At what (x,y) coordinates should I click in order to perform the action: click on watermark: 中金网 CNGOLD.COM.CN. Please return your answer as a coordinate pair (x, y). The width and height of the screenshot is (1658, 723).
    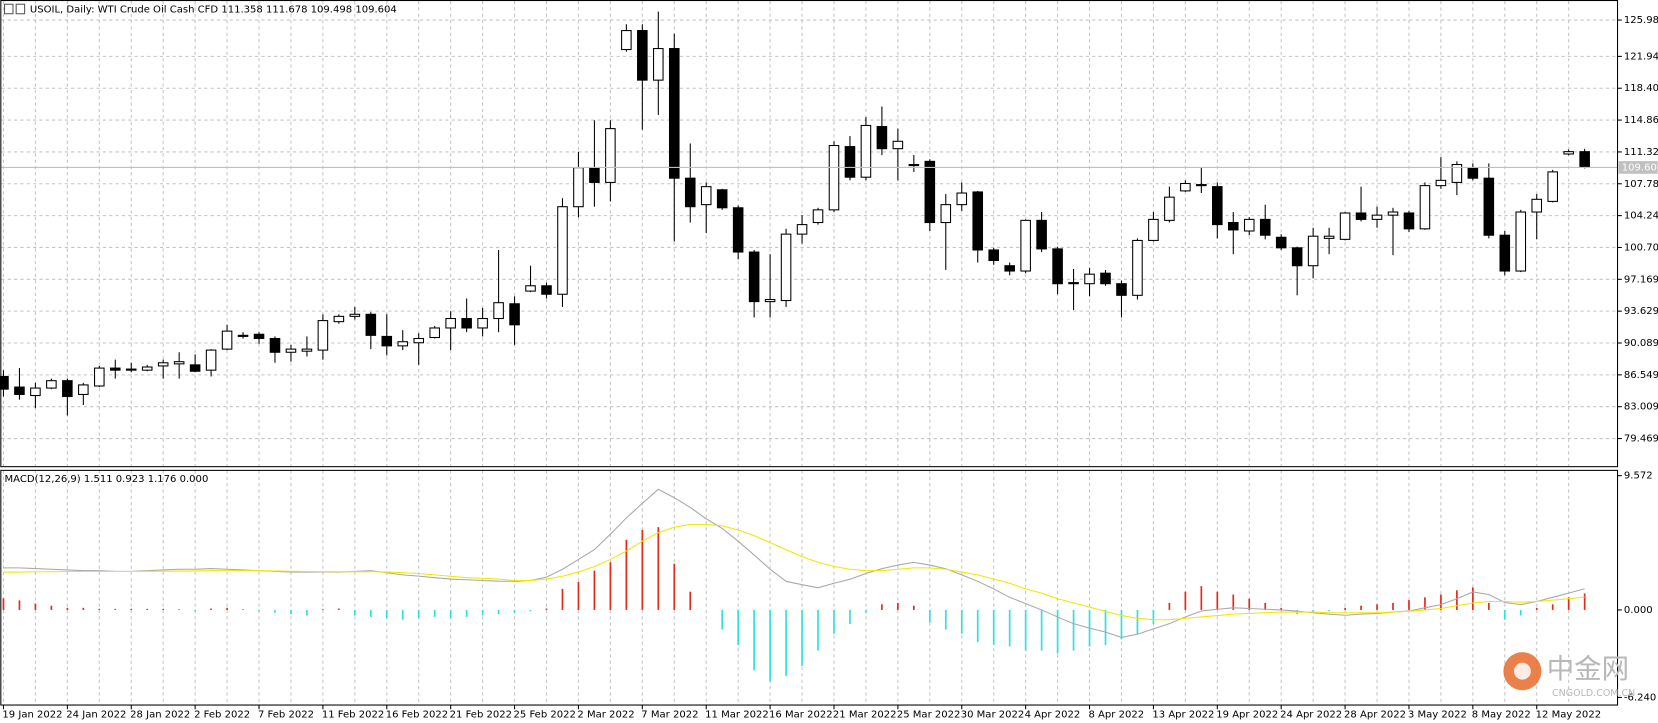
    Looking at the image, I should click on (1569, 675).